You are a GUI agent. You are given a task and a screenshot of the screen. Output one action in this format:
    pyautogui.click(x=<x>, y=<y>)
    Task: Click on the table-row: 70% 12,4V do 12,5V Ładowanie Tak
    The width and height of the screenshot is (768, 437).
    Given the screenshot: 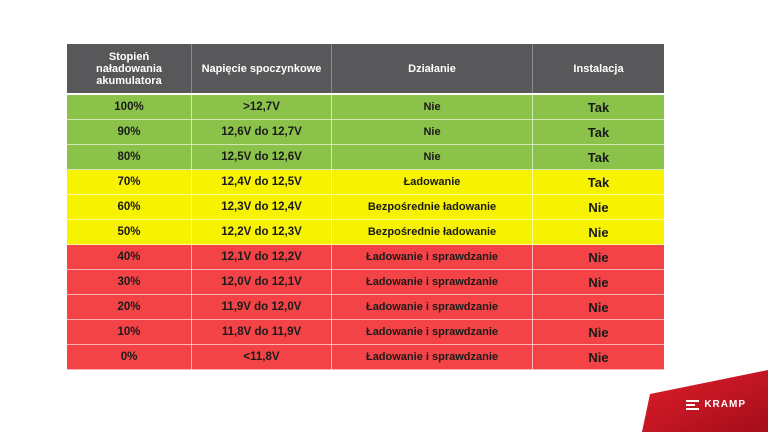 What is the action you would take?
    pyautogui.click(x=365, y=182)
    